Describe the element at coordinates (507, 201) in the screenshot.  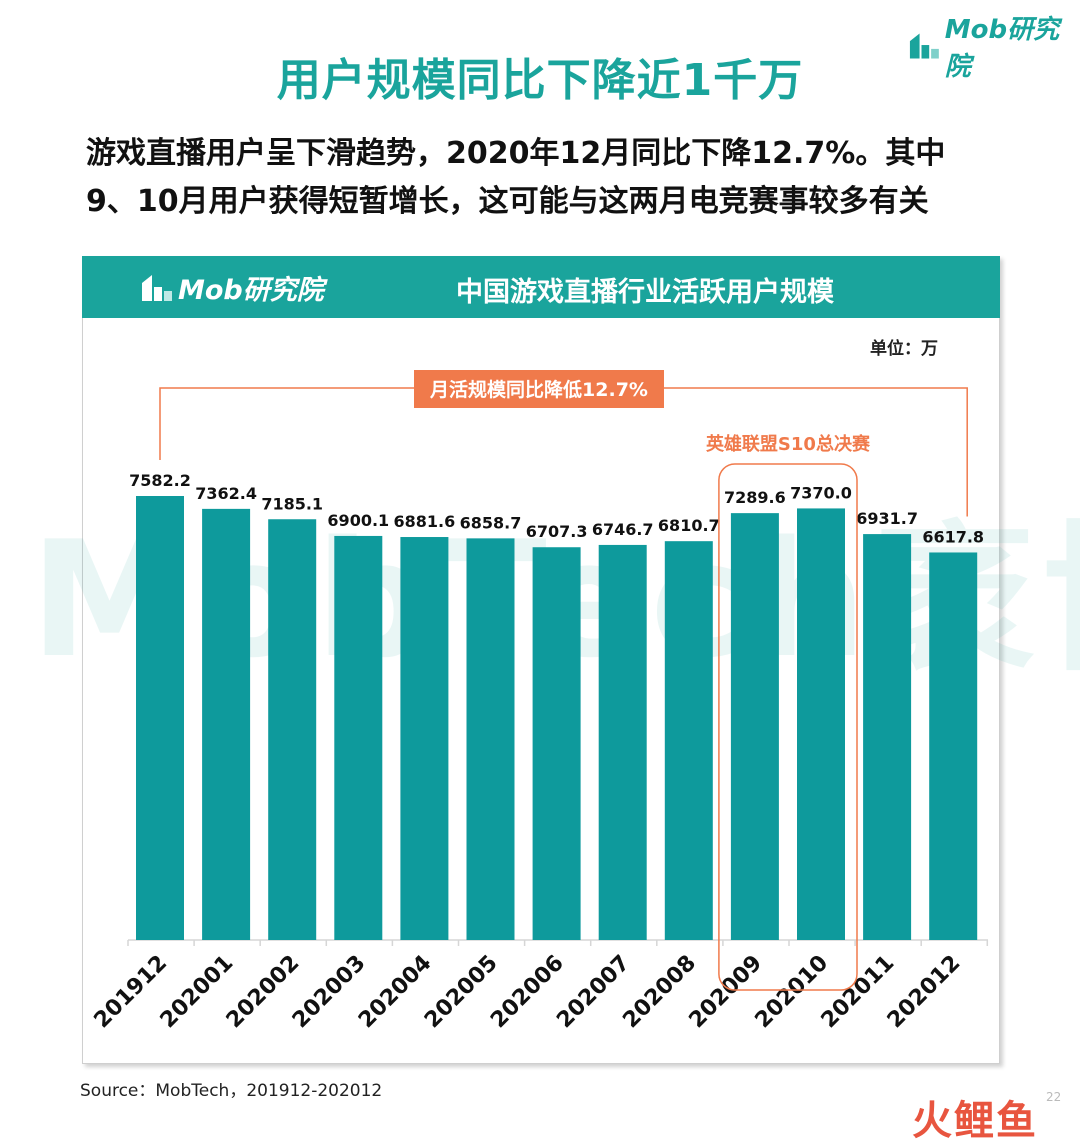
I see `subtitle-line-2: 9、10月用户获得短暂增长，这可能与这两月电竞赛事较多有关` at that location.